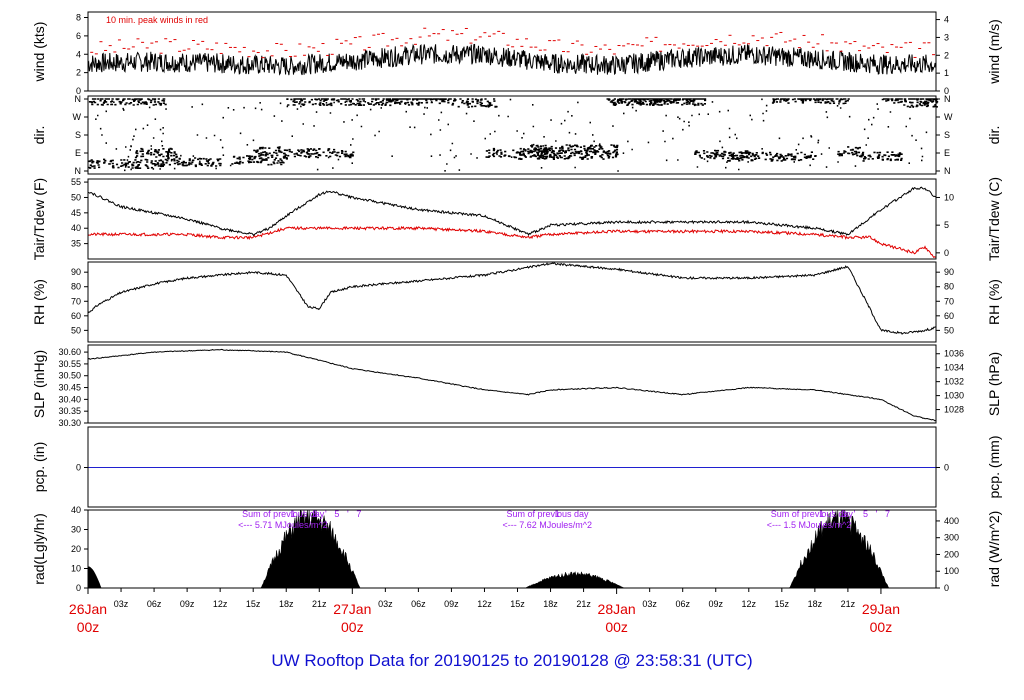  Describe the element at coordinates (78, 468) in the screenshot. I see `pcp-left-tick-label: 0` at that location.